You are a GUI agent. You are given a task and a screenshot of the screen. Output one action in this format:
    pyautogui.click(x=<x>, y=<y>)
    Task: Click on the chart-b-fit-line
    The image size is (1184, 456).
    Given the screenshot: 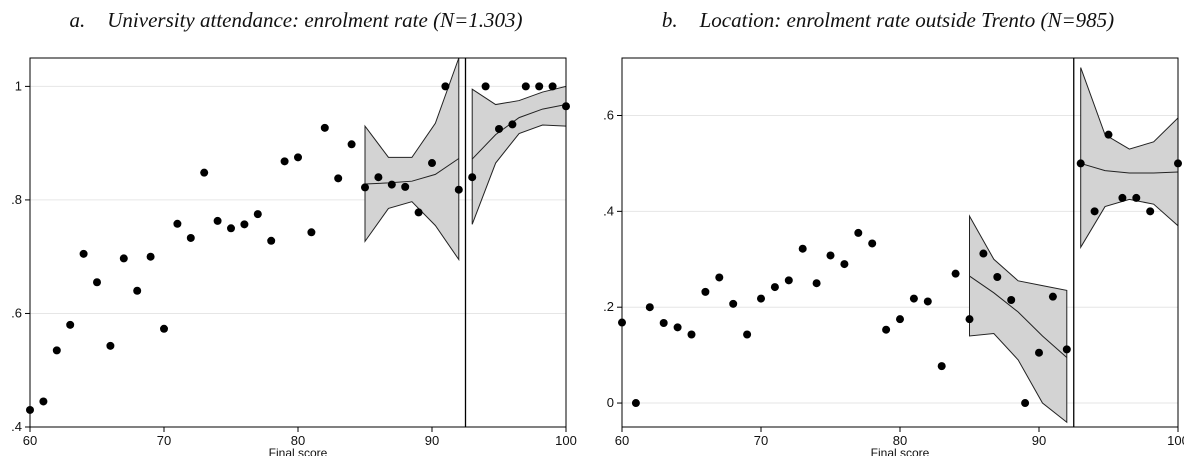 What is the action you would take?
    pyautogui.click(x=1018, y=316)
    